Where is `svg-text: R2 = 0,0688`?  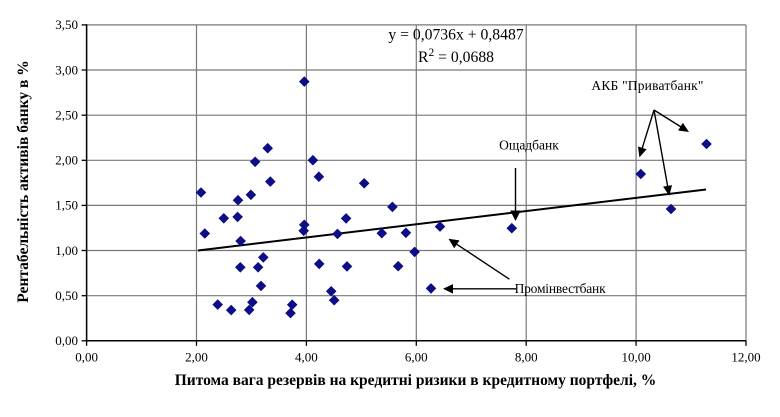
svg-text: R2 = 0,0688 is located at coordinates (456, 56).